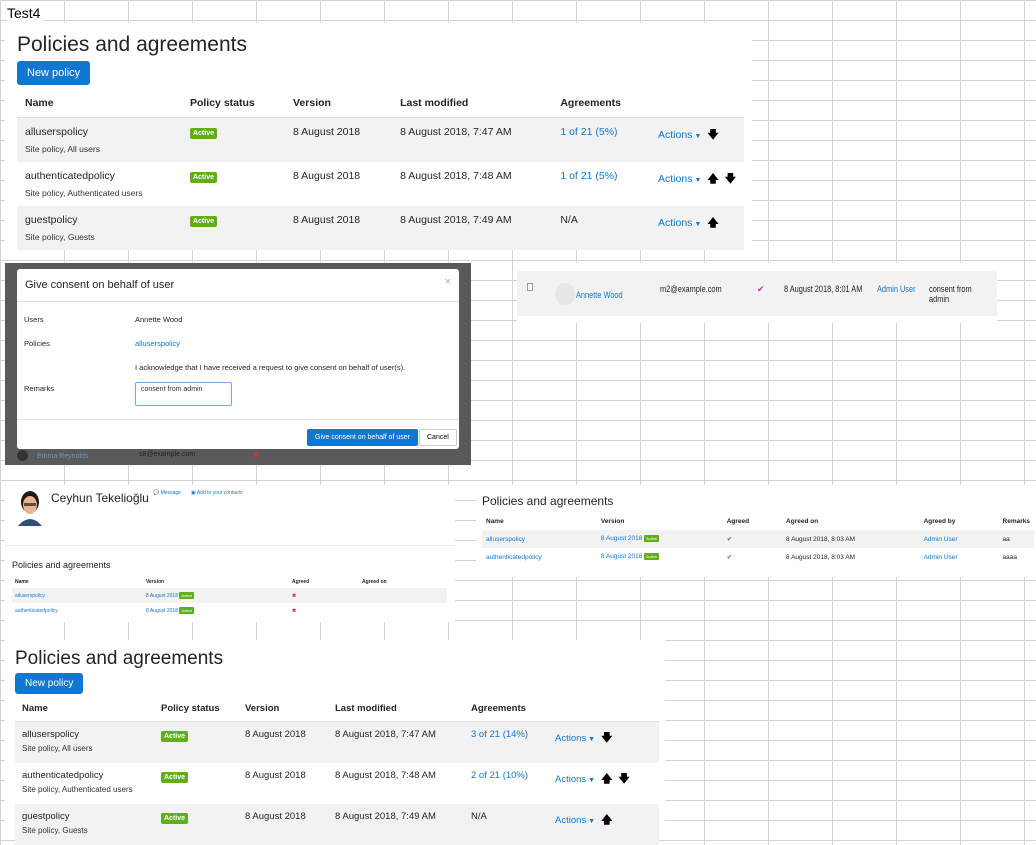 The height and width of the screenshot is (845, 1036). I want to click on cancel-button: Cancel, so click(438, 437).